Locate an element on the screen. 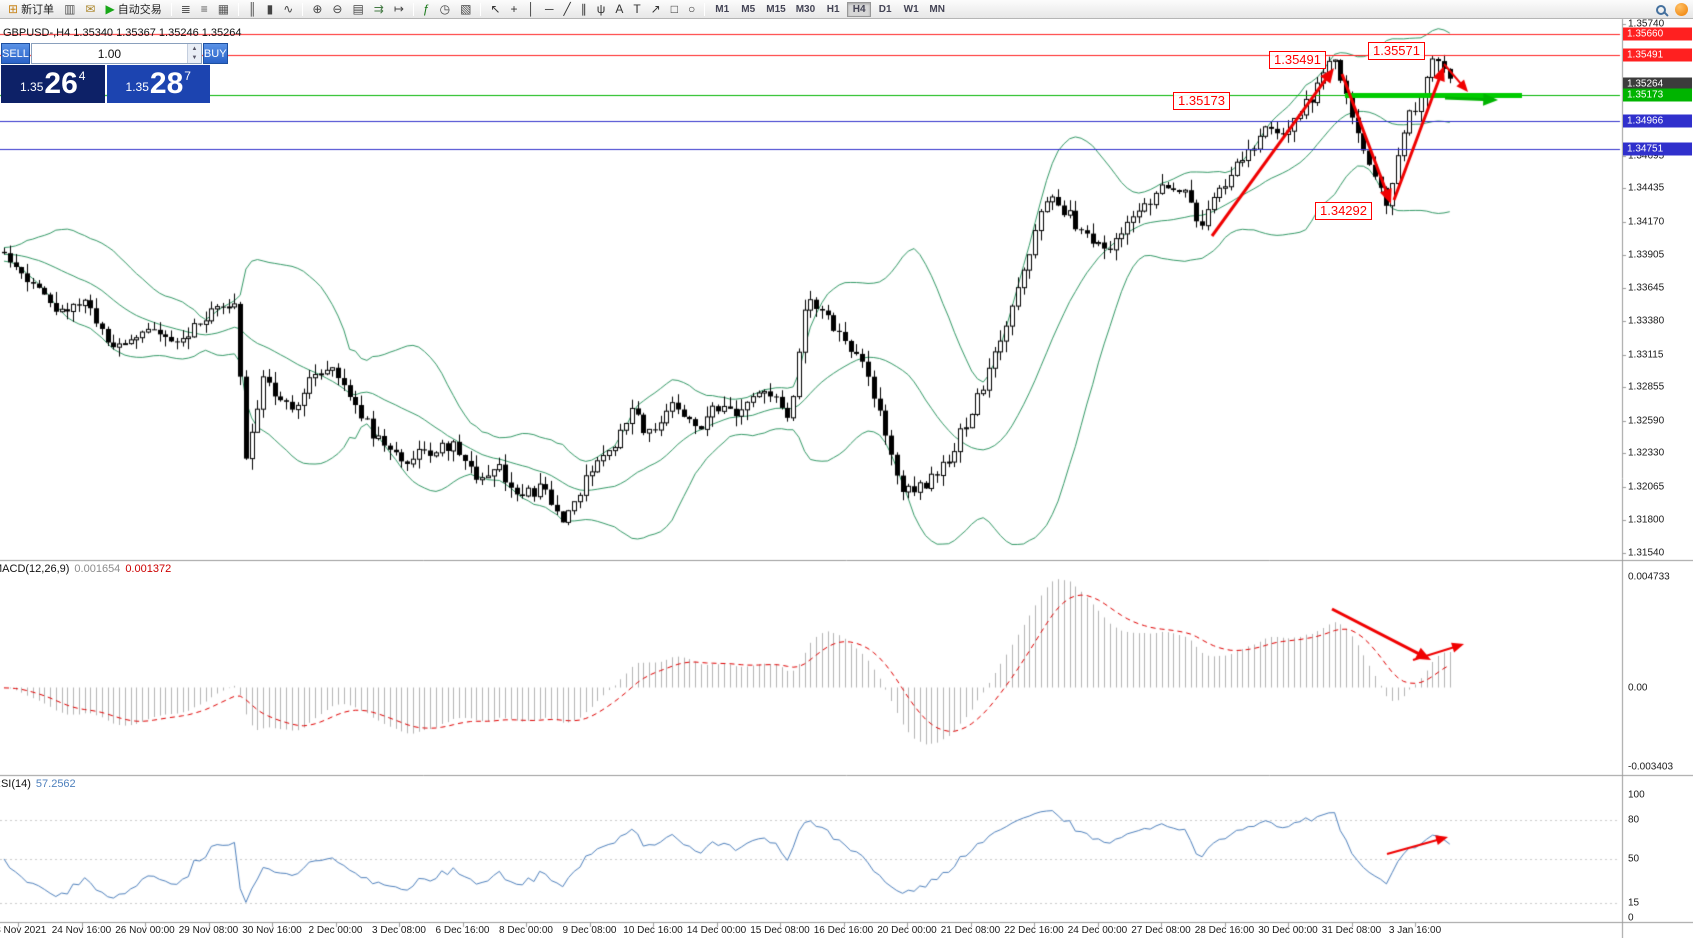 Image resolution: width=1693 pixels, height=938 pixels. toolbar-fibonacci-button: ψ is located at coordinates (601, 9).